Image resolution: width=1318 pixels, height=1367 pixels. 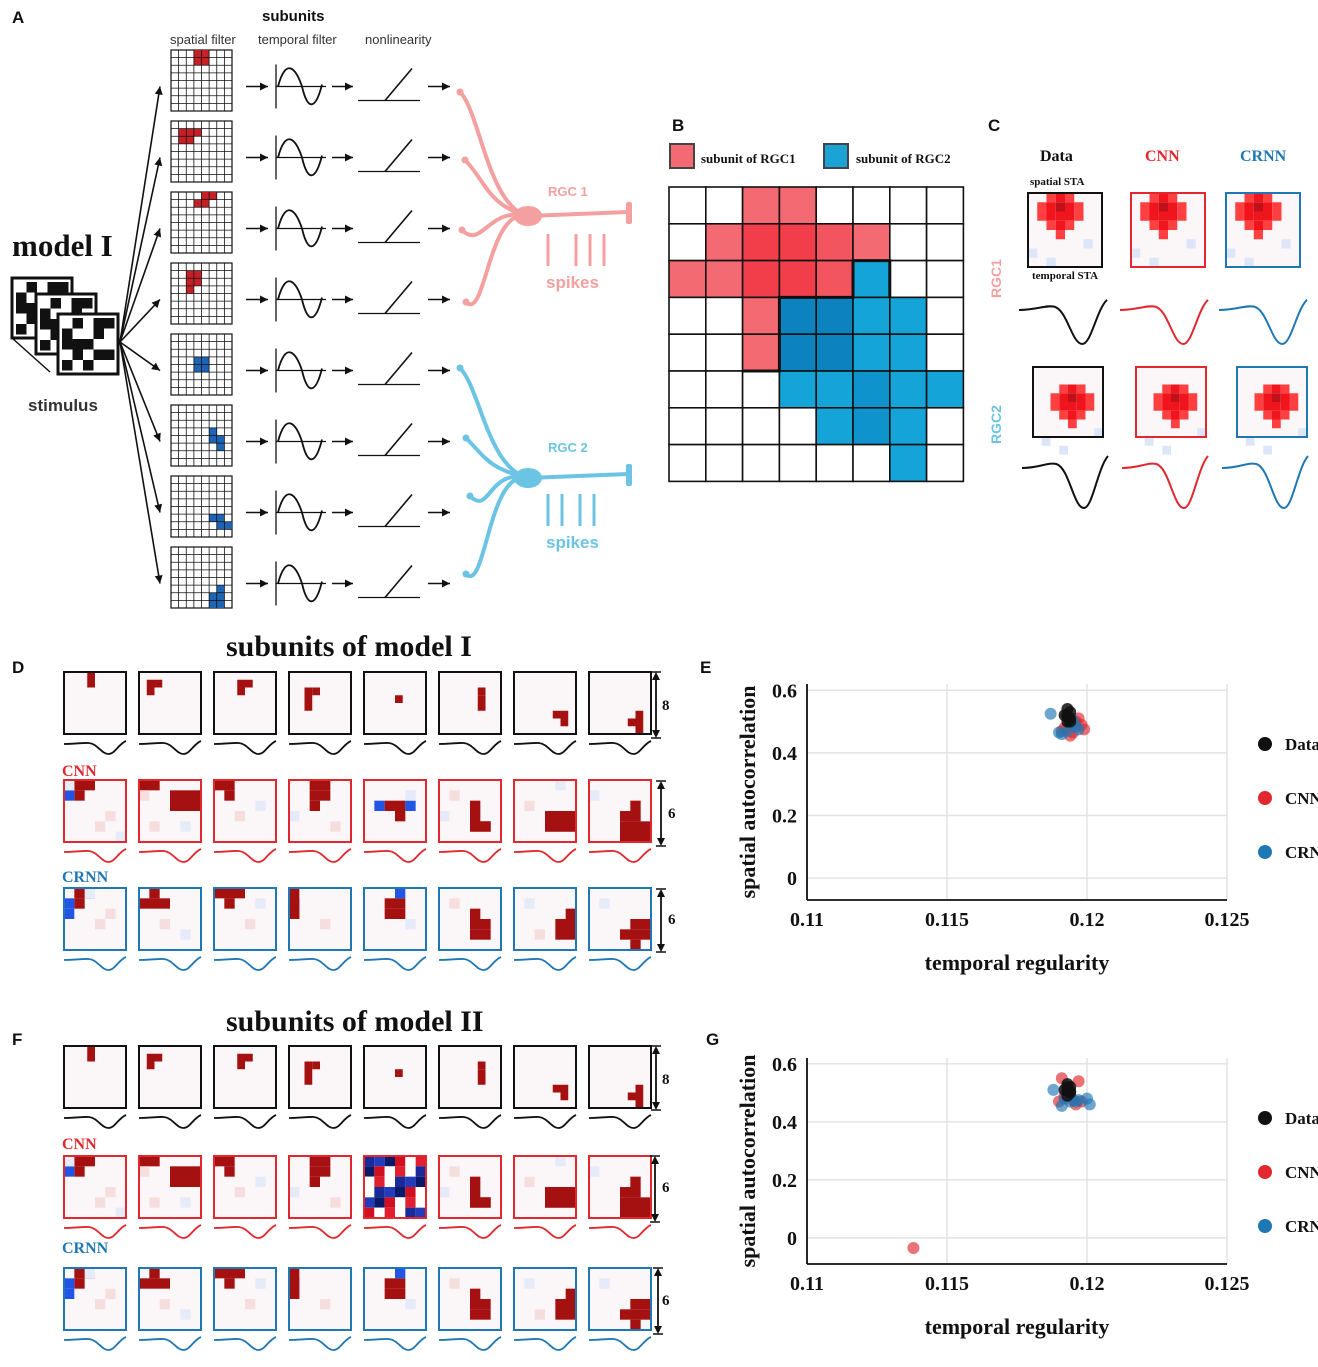 I want to click on legend-marker-data, so click(x=1265, y=1118).